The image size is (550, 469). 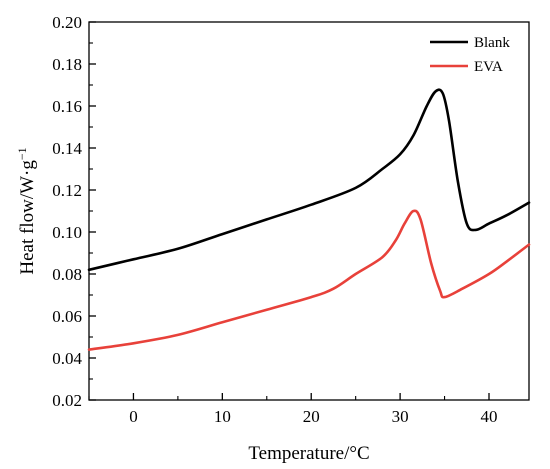 I want to click on y-tick-label: 0.06, so click(x=67, y=316).